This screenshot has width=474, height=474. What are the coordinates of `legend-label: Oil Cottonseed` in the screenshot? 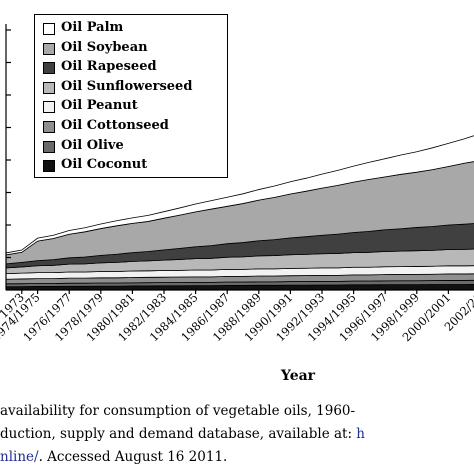 It's located at (115, 125).